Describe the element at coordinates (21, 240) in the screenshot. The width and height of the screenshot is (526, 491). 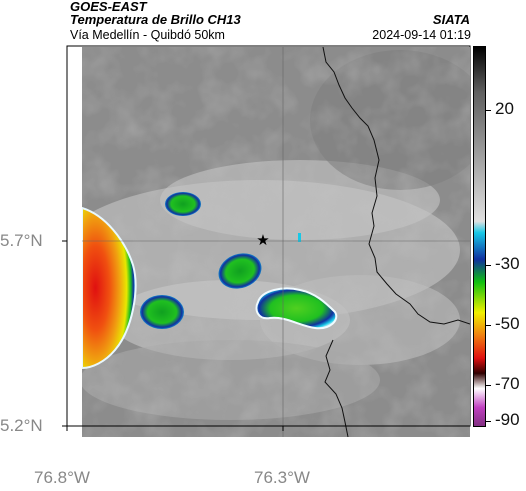
I see `lat-tick-label: 5.7°N` at that location.